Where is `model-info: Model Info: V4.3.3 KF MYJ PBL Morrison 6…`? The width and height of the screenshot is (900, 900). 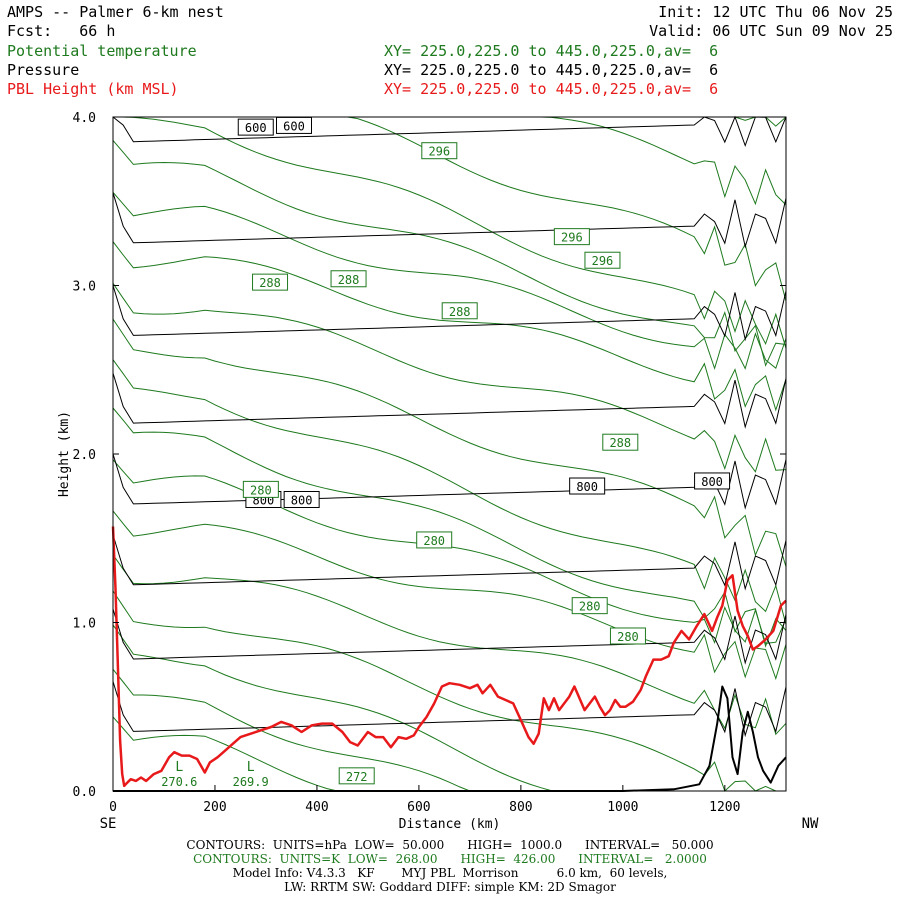
model-info: Model Info: V4.3.3 KF MYJ PBL Morrison 6… is located at coordinates (450, 873).